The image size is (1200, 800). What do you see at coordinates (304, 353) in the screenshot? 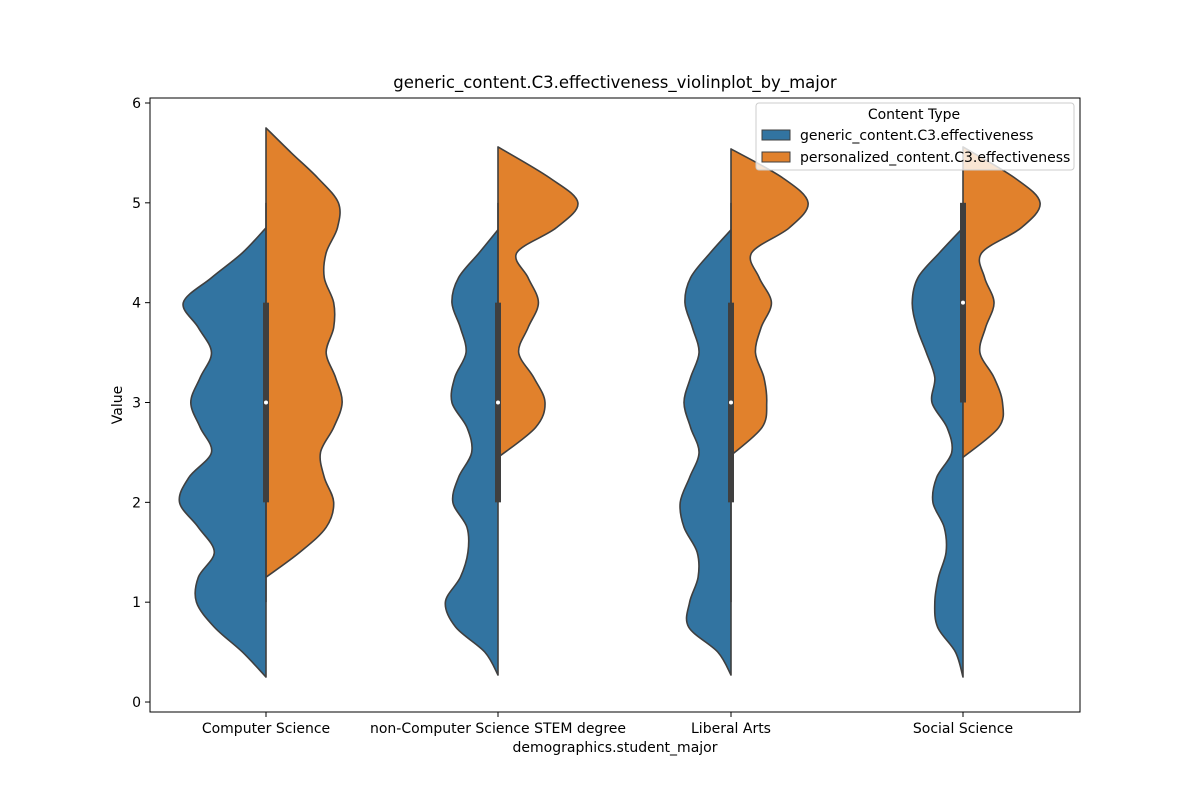
I see `violin-personalized-computer-science` at bounding box center [304, 353].